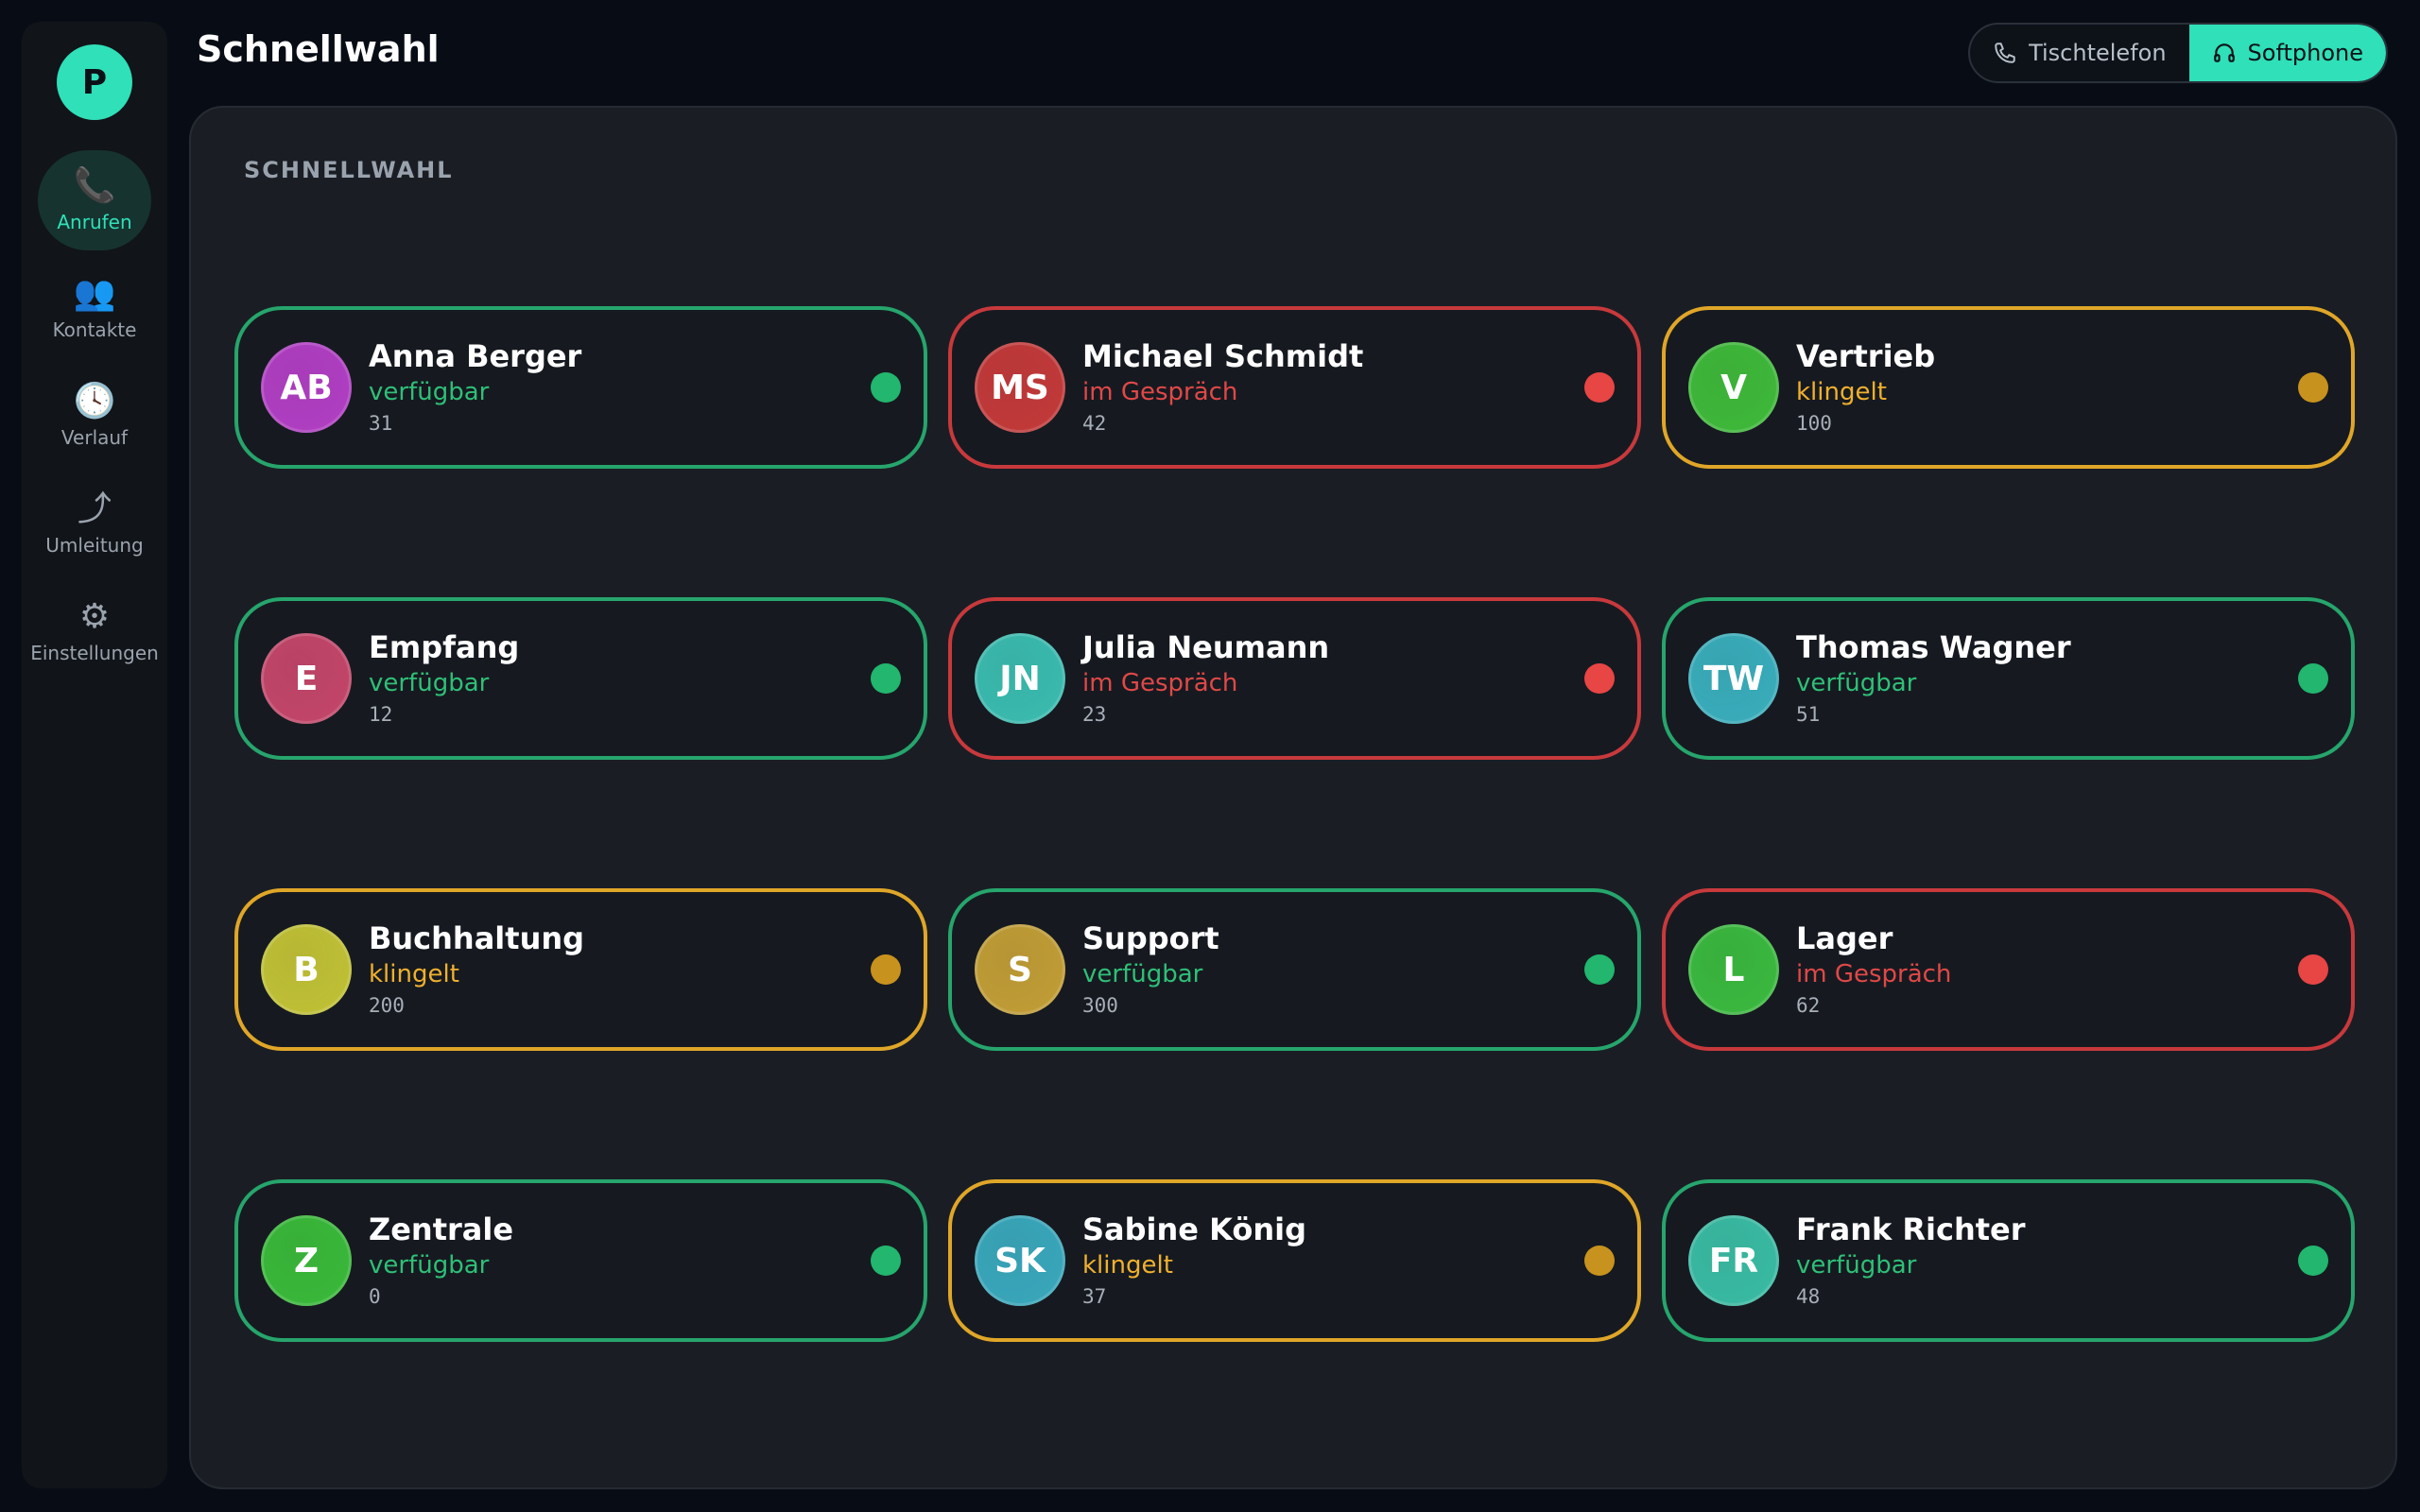 The width and height of the screenshot is (2420, 1512). I want to click on speed-dial-card: MS Michael Schmidt im Gespräch 42, so click(1295, 387).